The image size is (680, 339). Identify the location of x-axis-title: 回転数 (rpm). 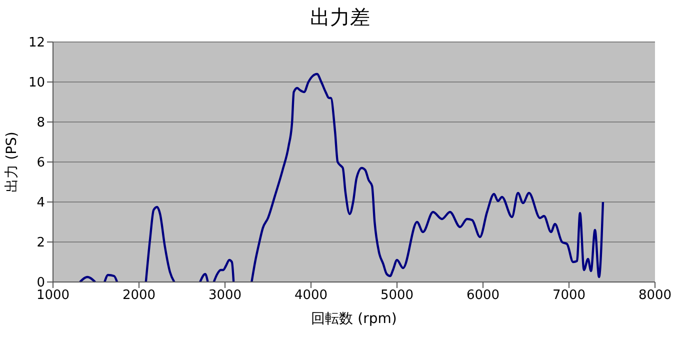
(354, 319).